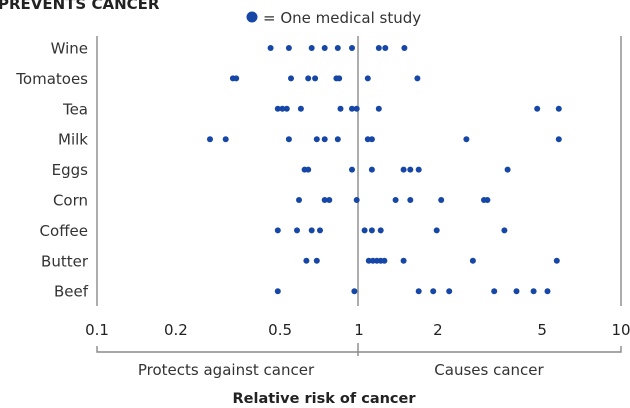 The height and width of the screenshot is (408, 630). What do you see at coordinates (75, 109) in the screenshot?
I see `category-label-tea: Tea` at bounding box center [75, 109].